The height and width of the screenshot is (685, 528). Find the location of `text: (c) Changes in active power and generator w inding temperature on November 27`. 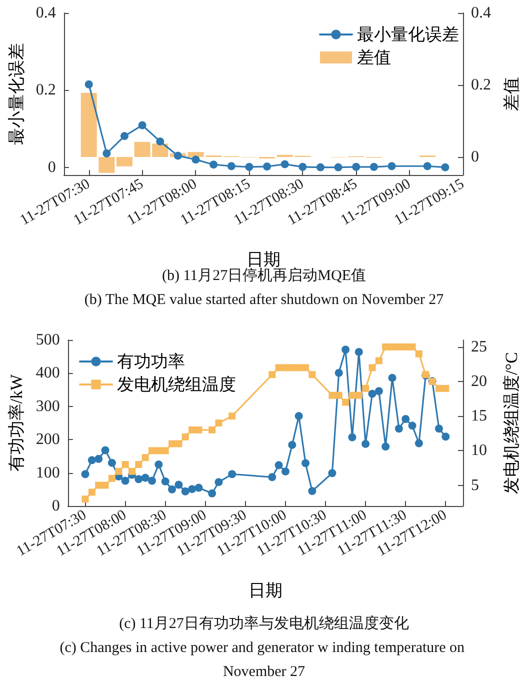

text: (c) Changes in active power and generator w inding temperature on November 27 is located at coordinates (264, 660).